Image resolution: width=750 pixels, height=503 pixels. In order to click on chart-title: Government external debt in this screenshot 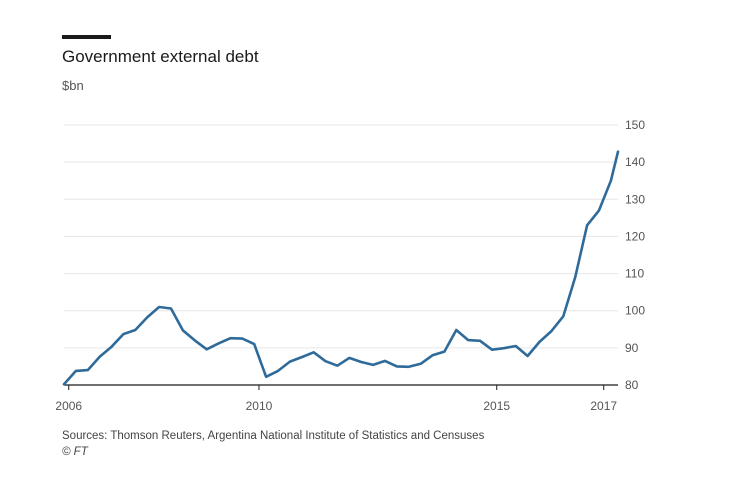, I will do `click(160, 56)`.